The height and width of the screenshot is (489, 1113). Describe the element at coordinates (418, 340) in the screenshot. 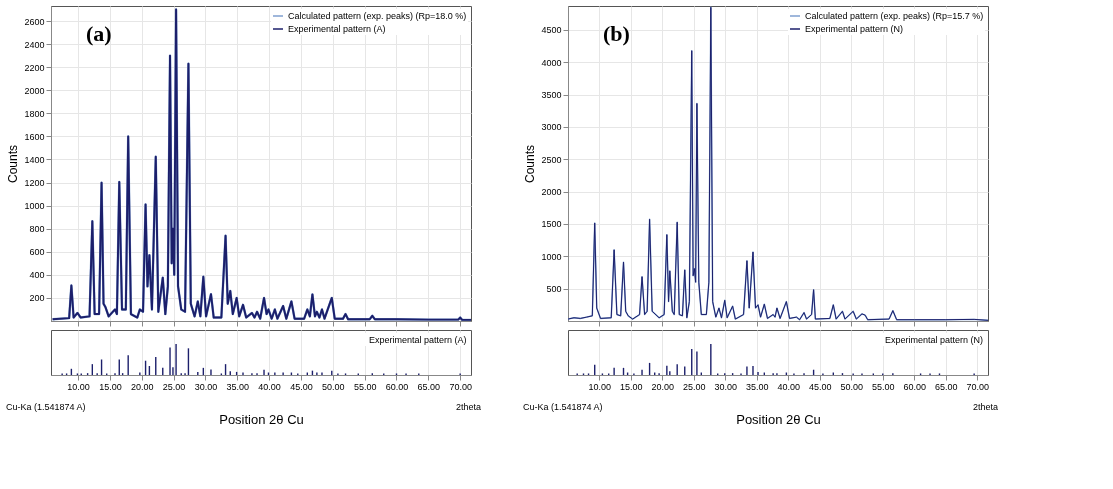

I see `text: Experimental pattern (A)` at that location.